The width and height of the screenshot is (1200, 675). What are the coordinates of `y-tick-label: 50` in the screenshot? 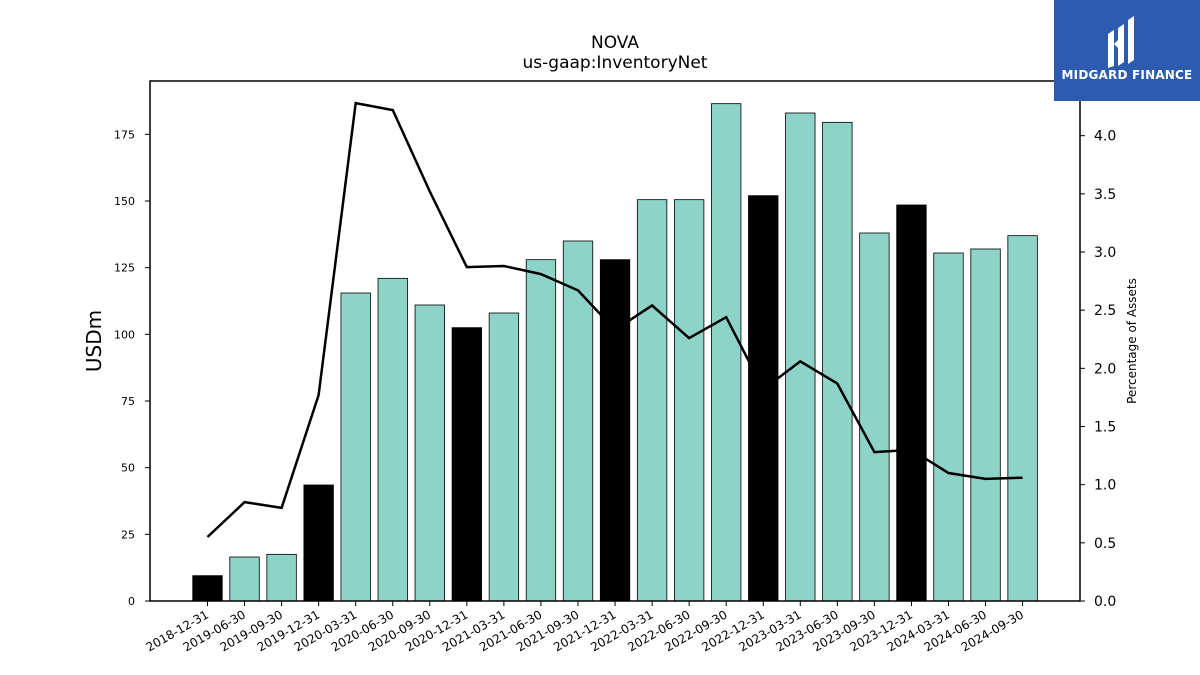 It's located at (128, 468).